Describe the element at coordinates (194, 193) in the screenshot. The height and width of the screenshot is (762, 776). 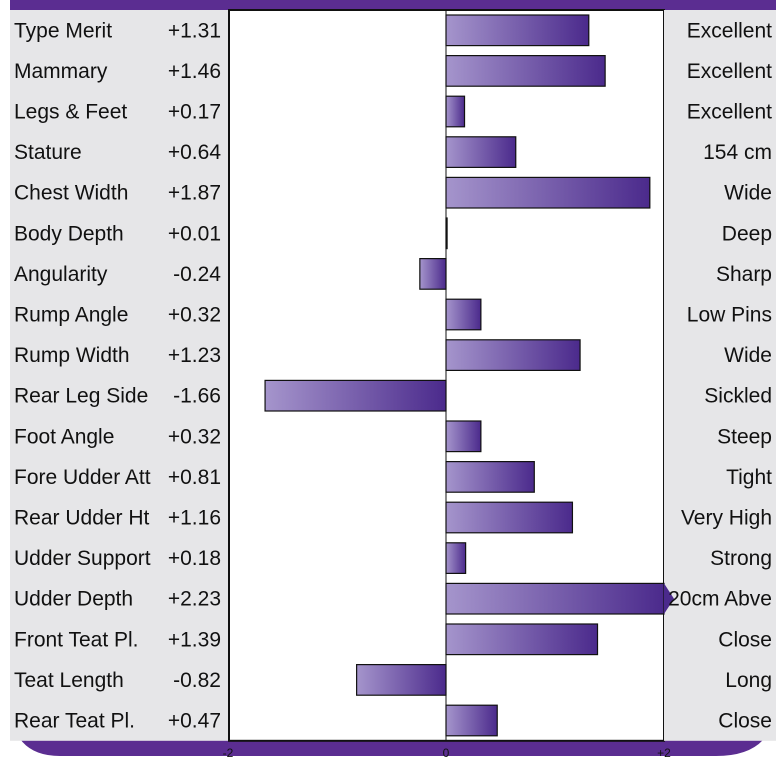
I see `trait-value: +1.87` at that location.